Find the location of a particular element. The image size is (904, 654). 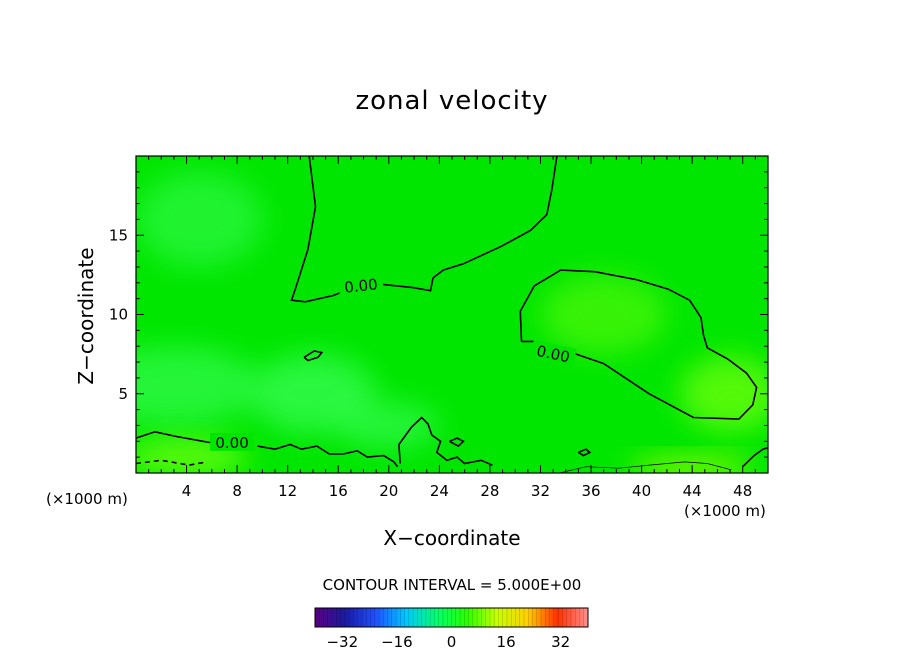

x-tick-label-44: 44 is located at coordinates (692, 491).